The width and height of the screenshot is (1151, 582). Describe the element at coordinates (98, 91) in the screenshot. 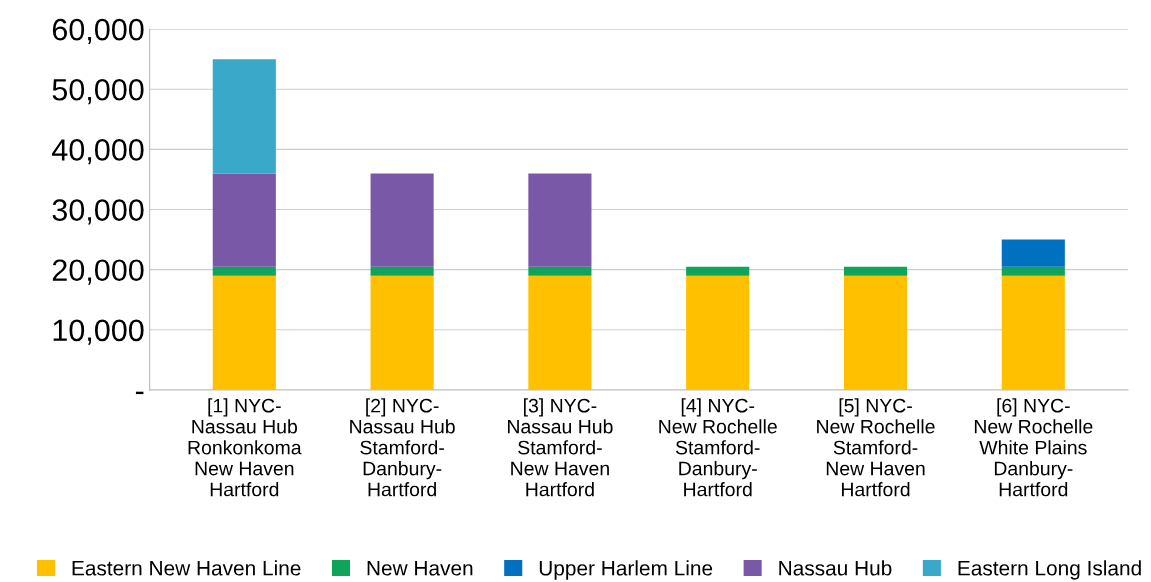

I see `y-tick-label: 50,000` at that location.